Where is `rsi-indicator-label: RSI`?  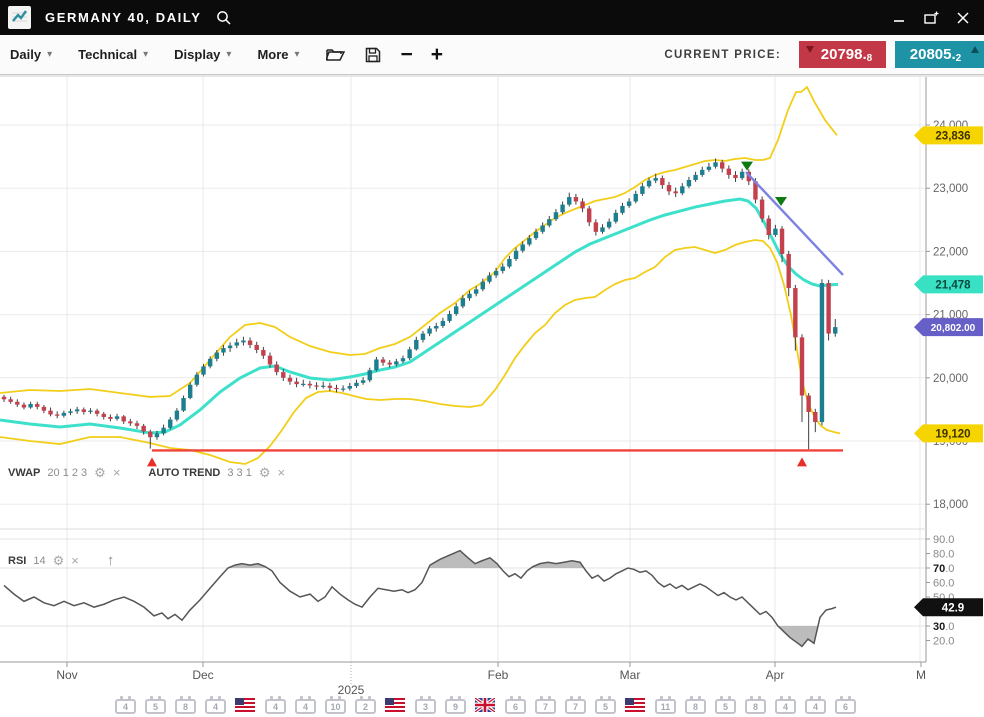
rsi-indicator-label: RSI is located at coordinates (17, 560).